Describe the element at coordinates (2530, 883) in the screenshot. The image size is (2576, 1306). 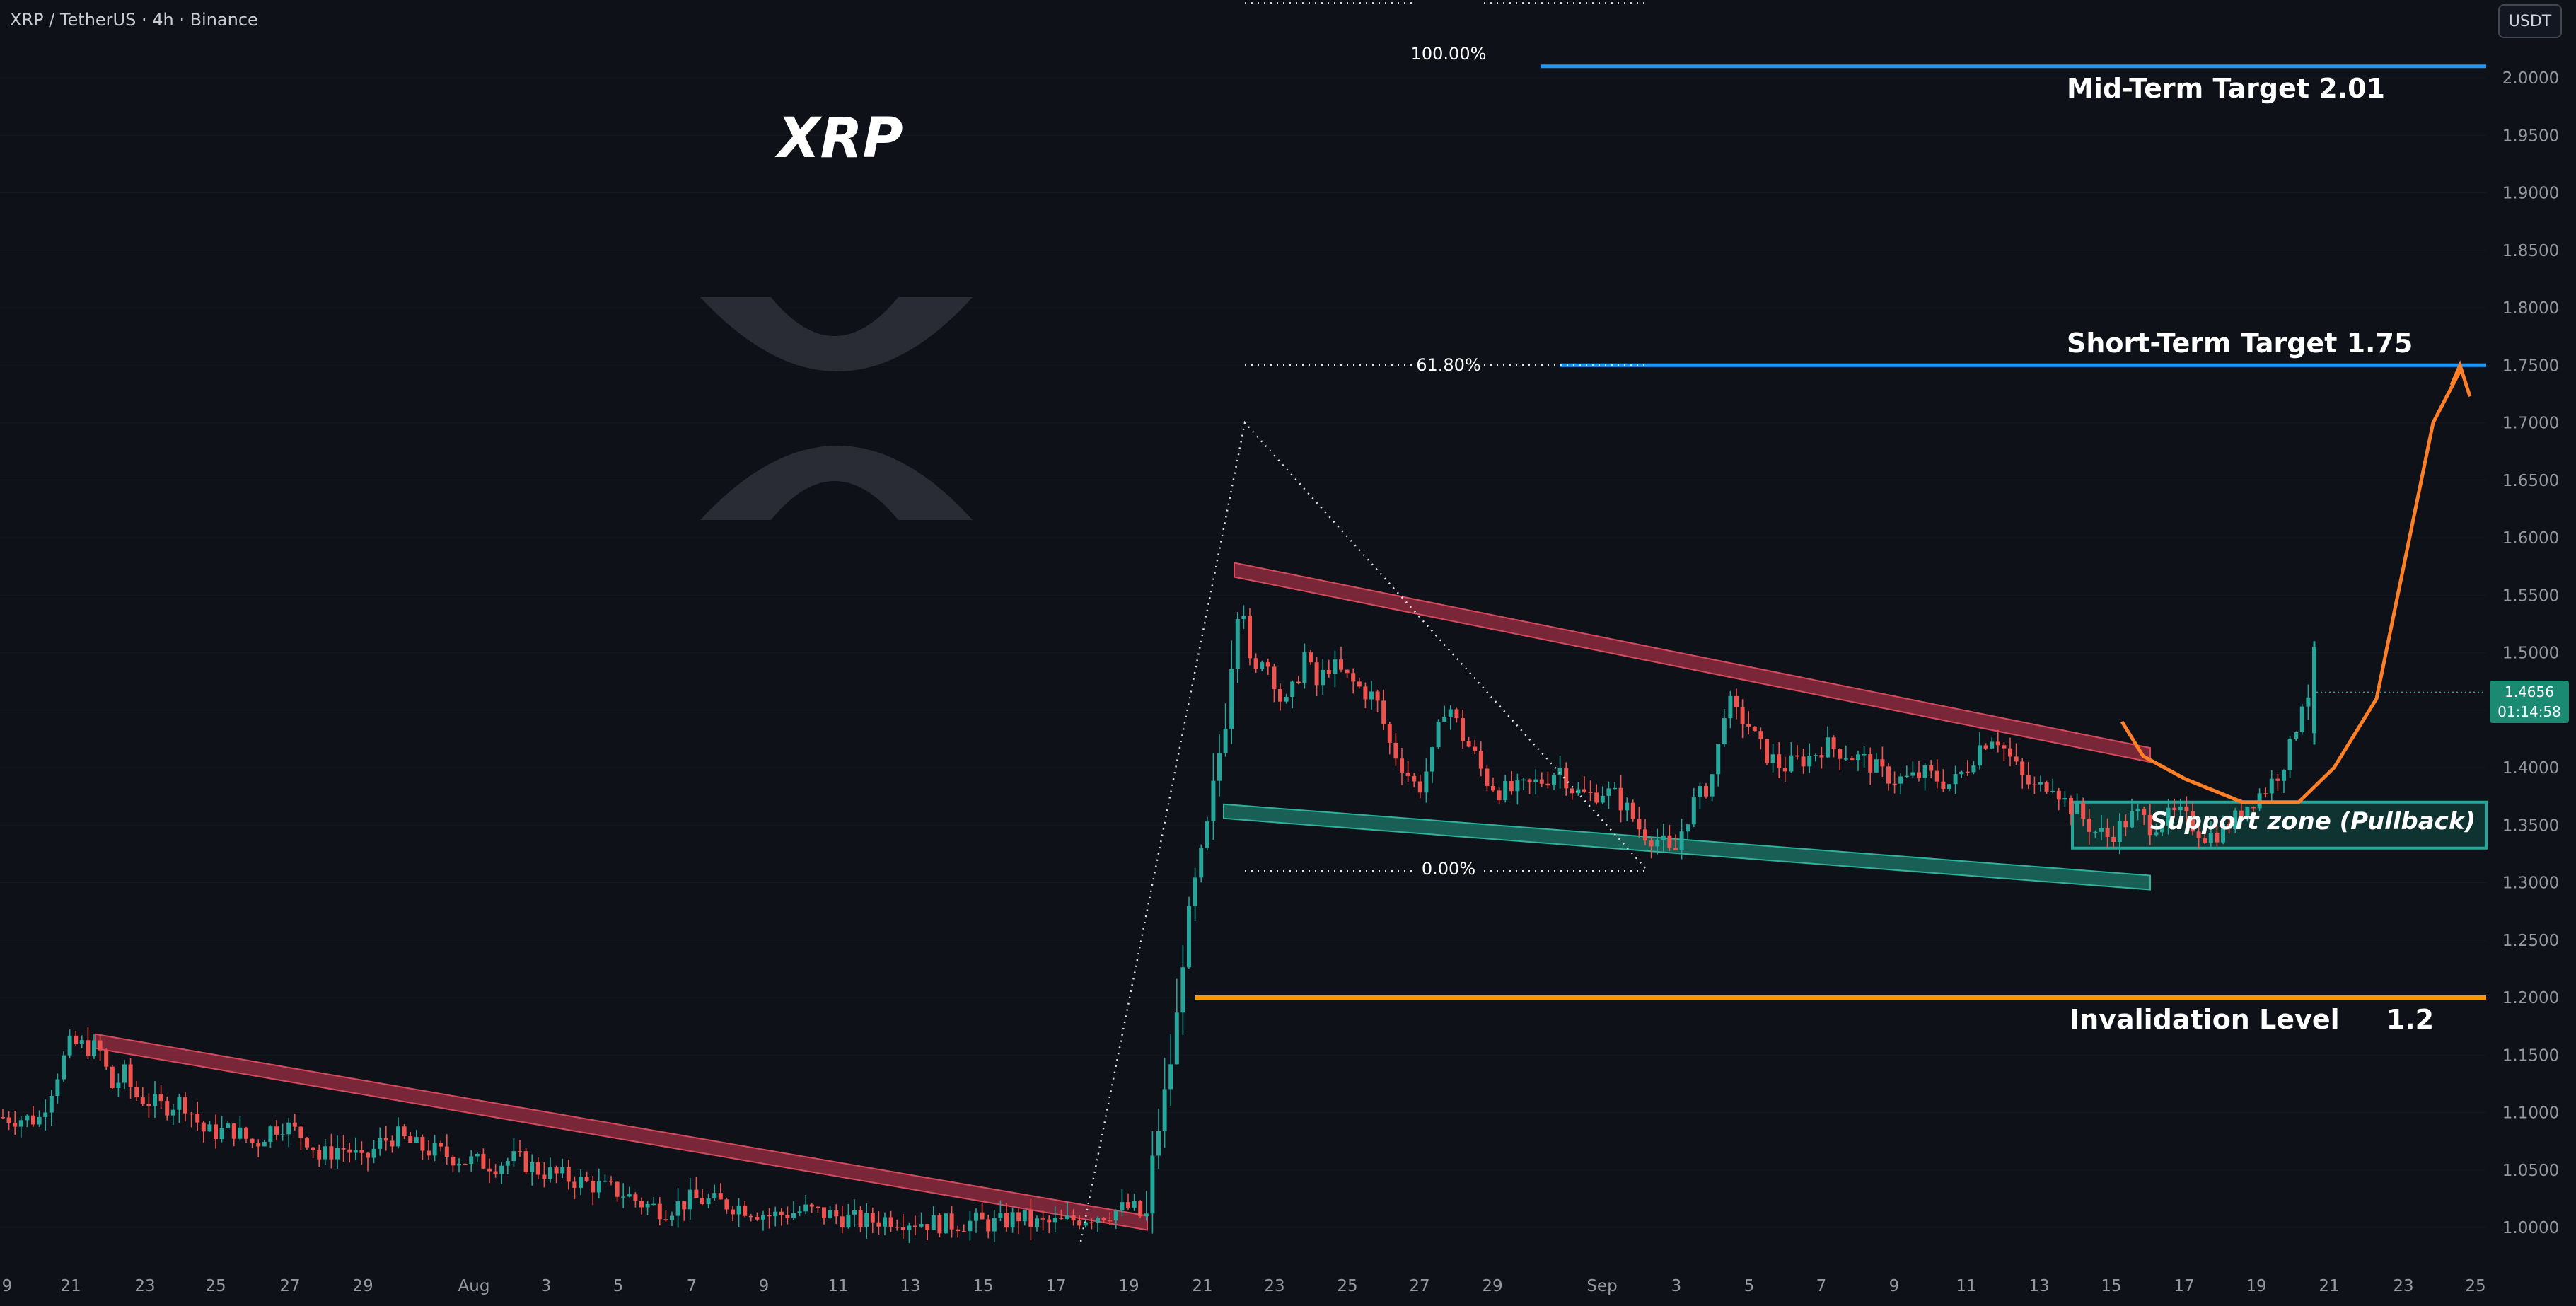
I see `y-tick-6: 1.3000` at that location.